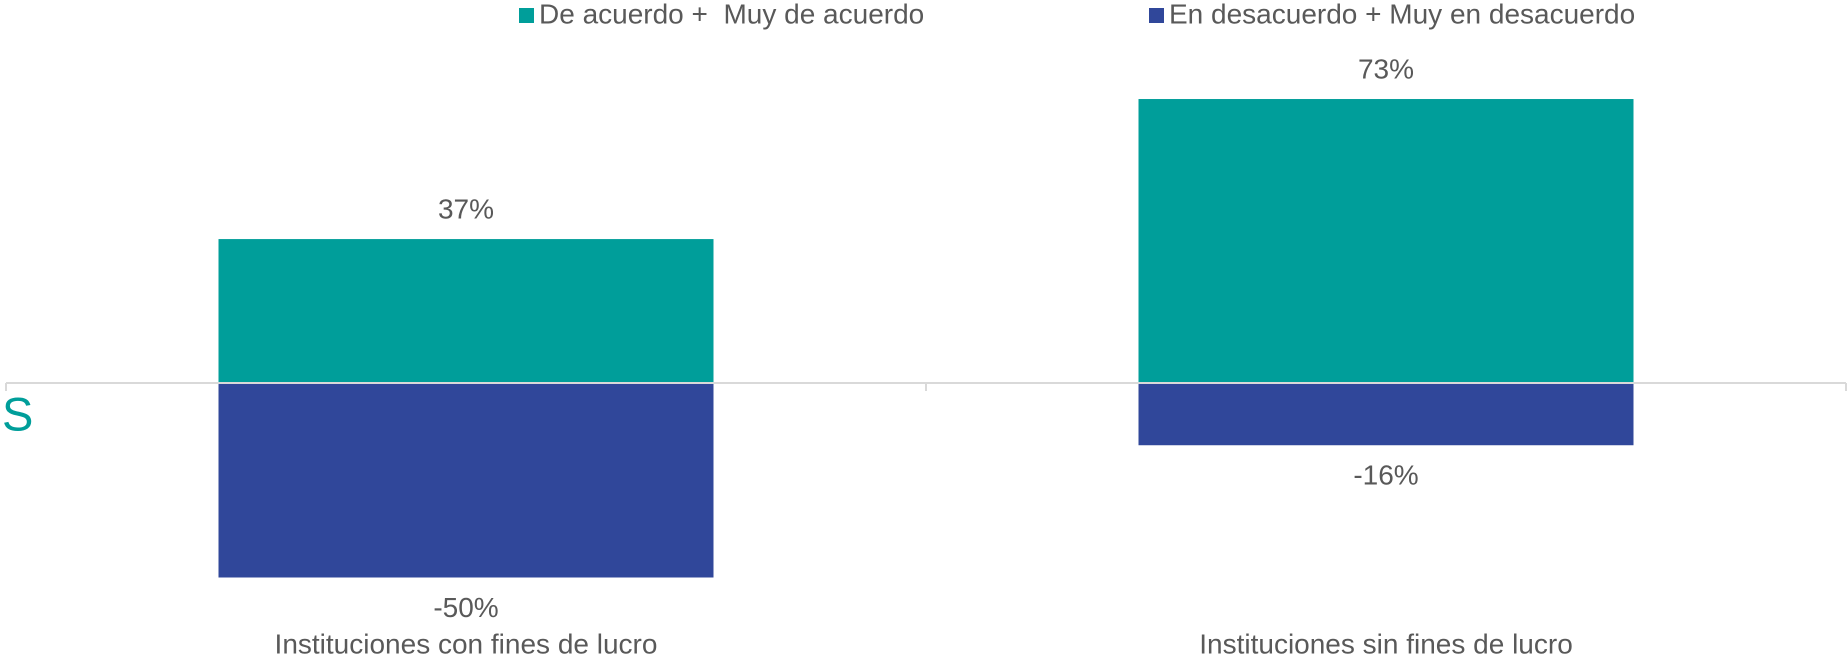  Describe the element at coordinates (1385, 475) in the screenshot. I see `data-label: -16%` at that location.